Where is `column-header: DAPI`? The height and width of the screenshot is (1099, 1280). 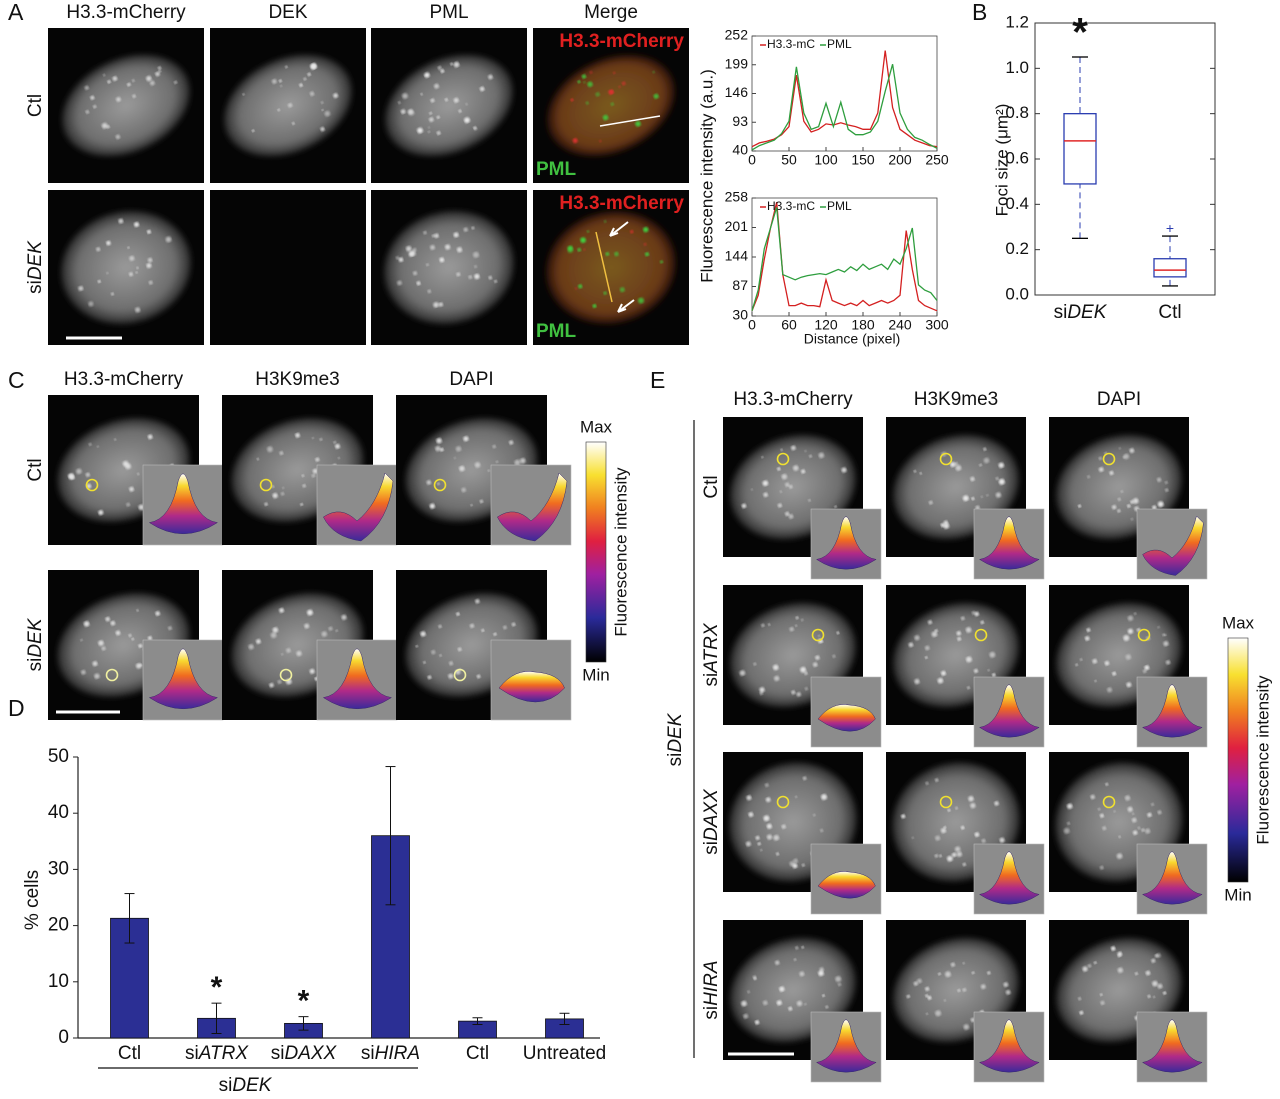
column-header: DAPI is located at coordinates (1119, 399).